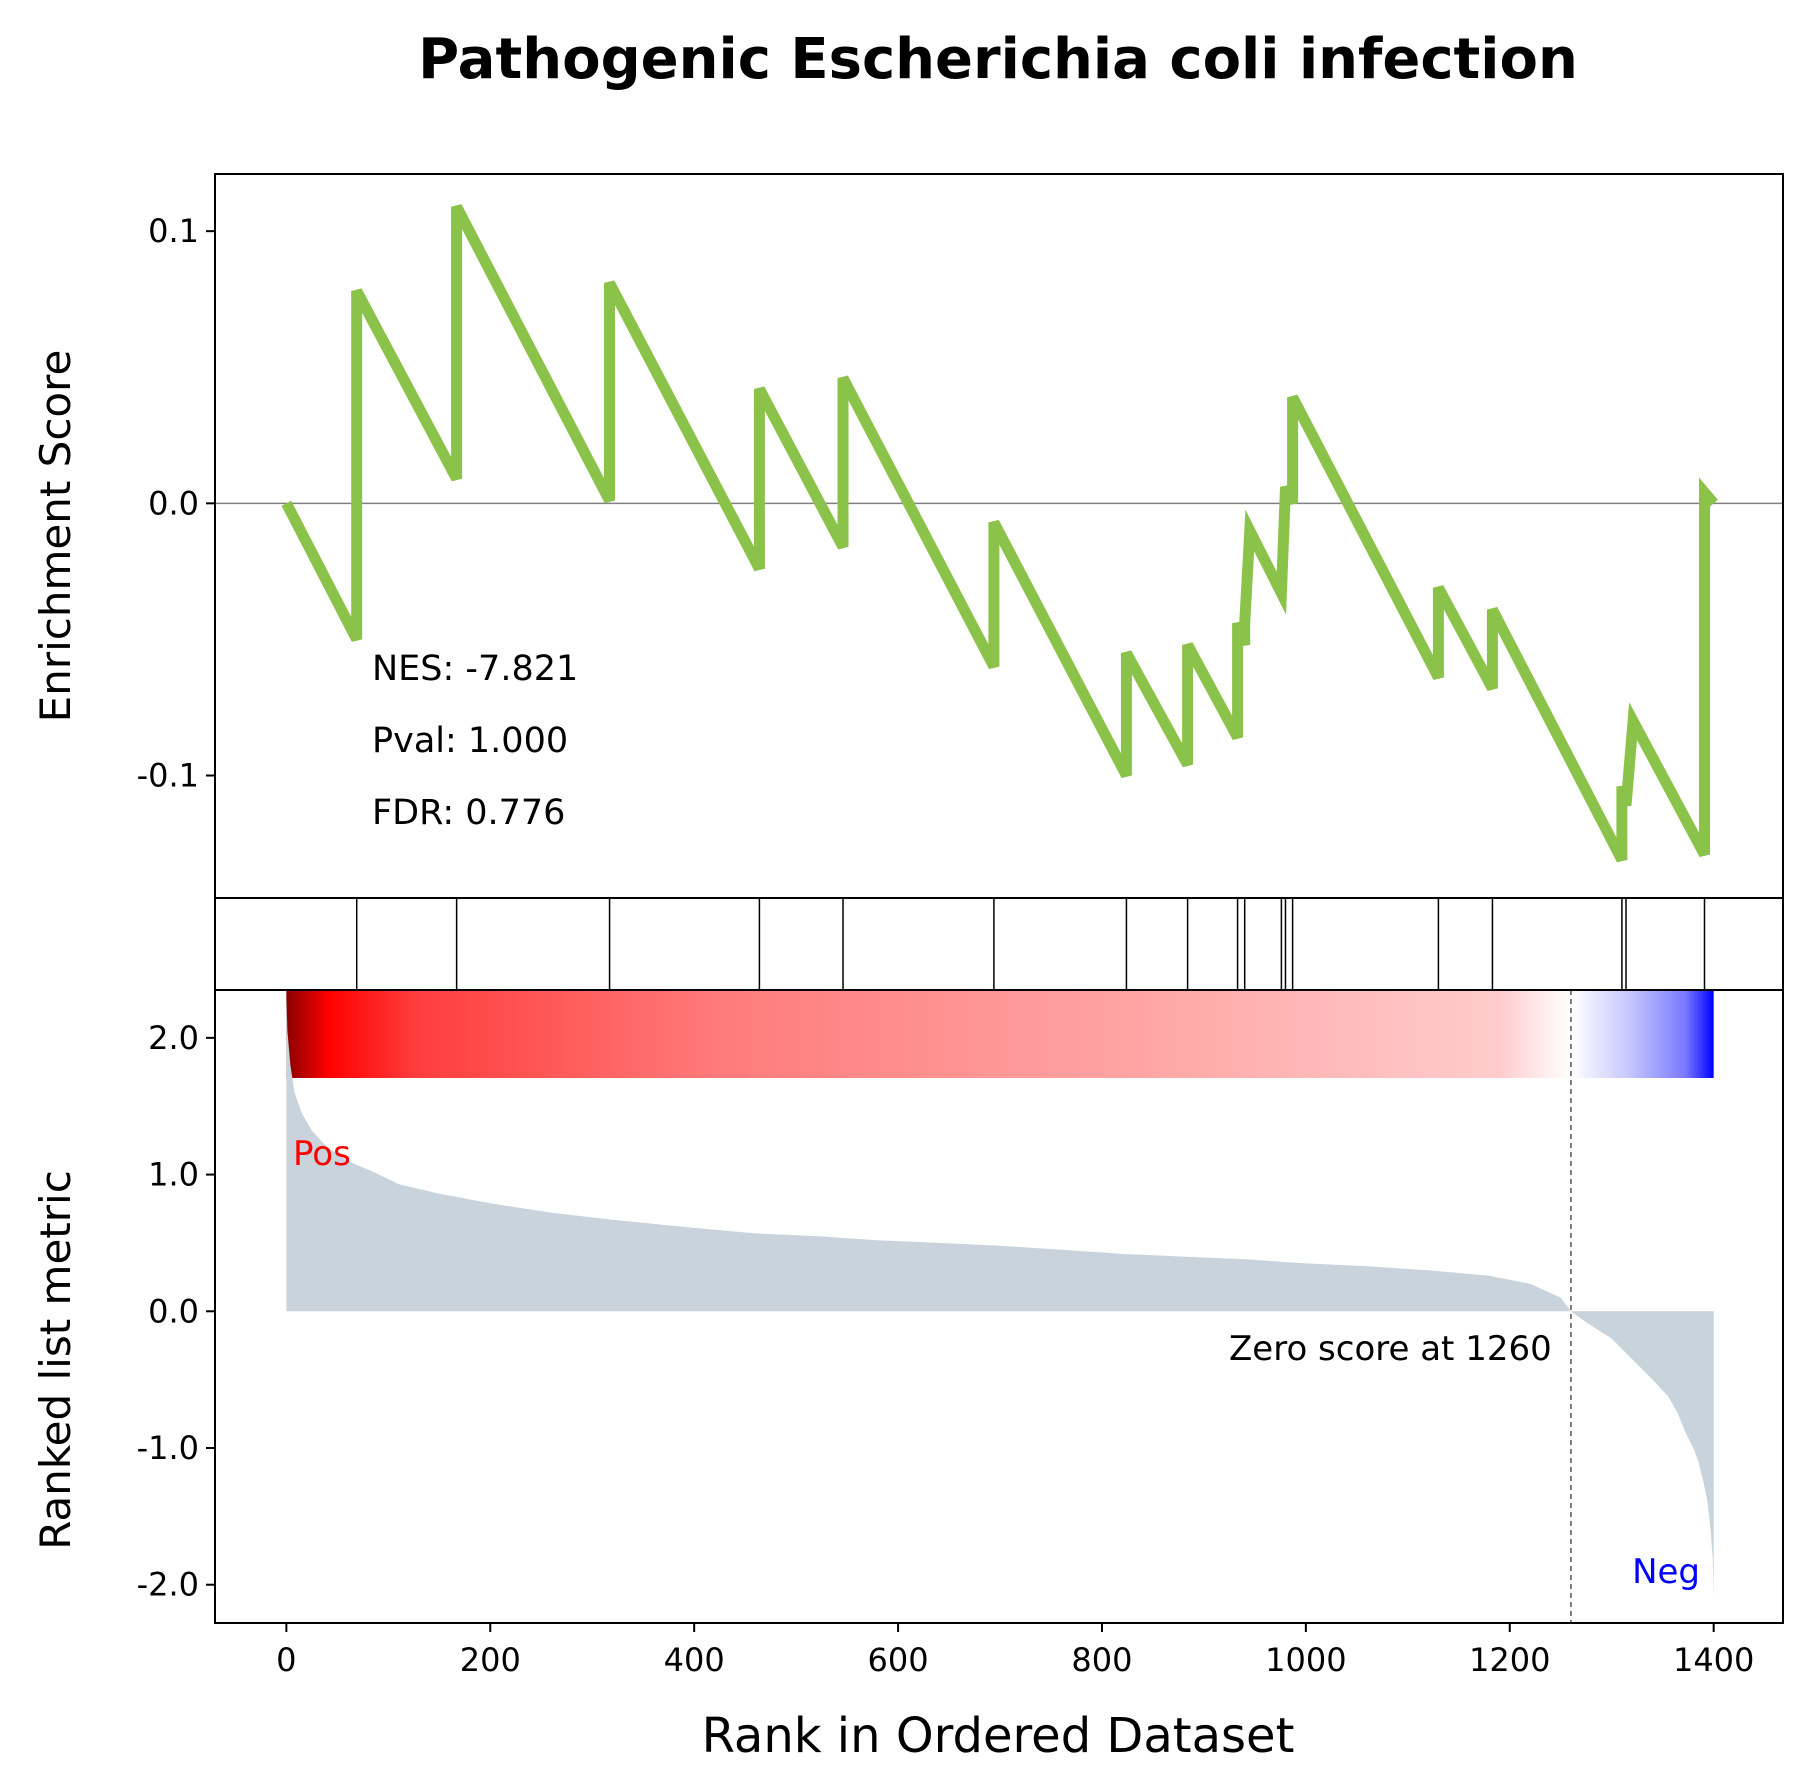 This screenshot has width=1807, height=1791. I want to click on x-axis-label: Rank in Ordered Dataset, so click(998, 1736).